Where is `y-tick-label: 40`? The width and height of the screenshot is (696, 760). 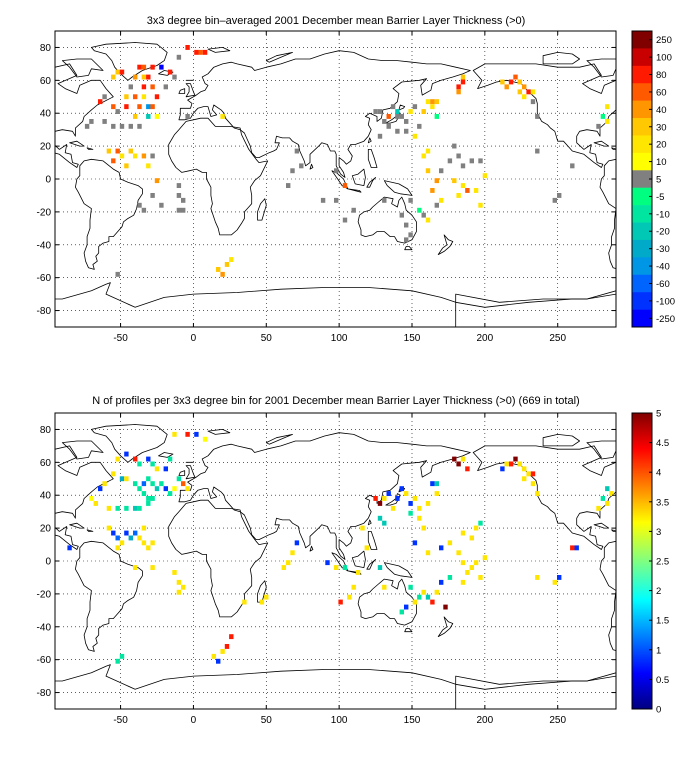 y-tick-label: 40 is located at coordinates (46, 496).